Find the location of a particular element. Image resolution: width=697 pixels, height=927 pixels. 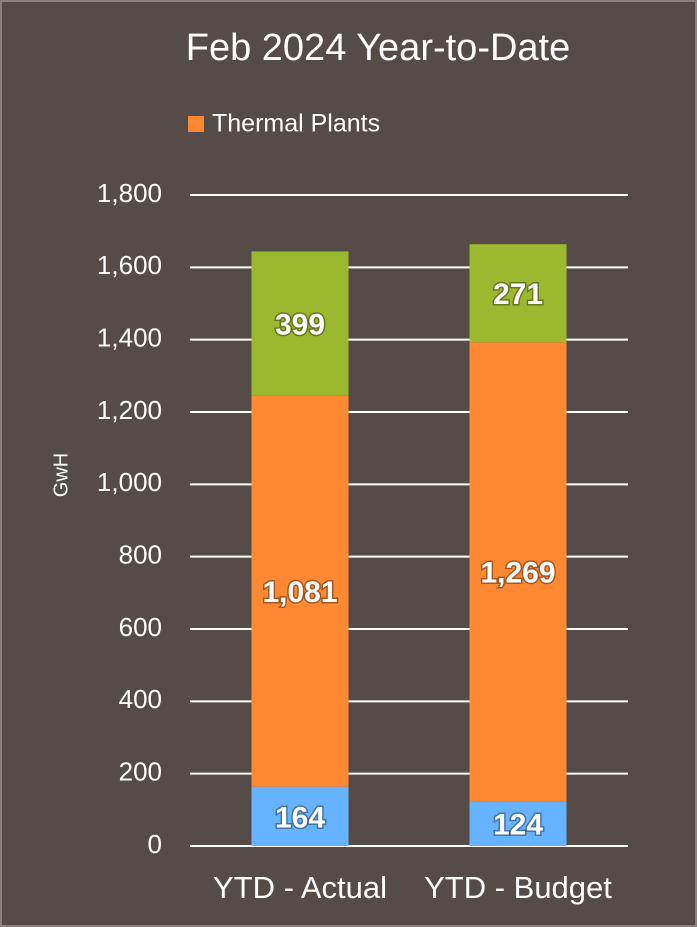

y-tick-label: 200 is located at coordinates (140, 772).